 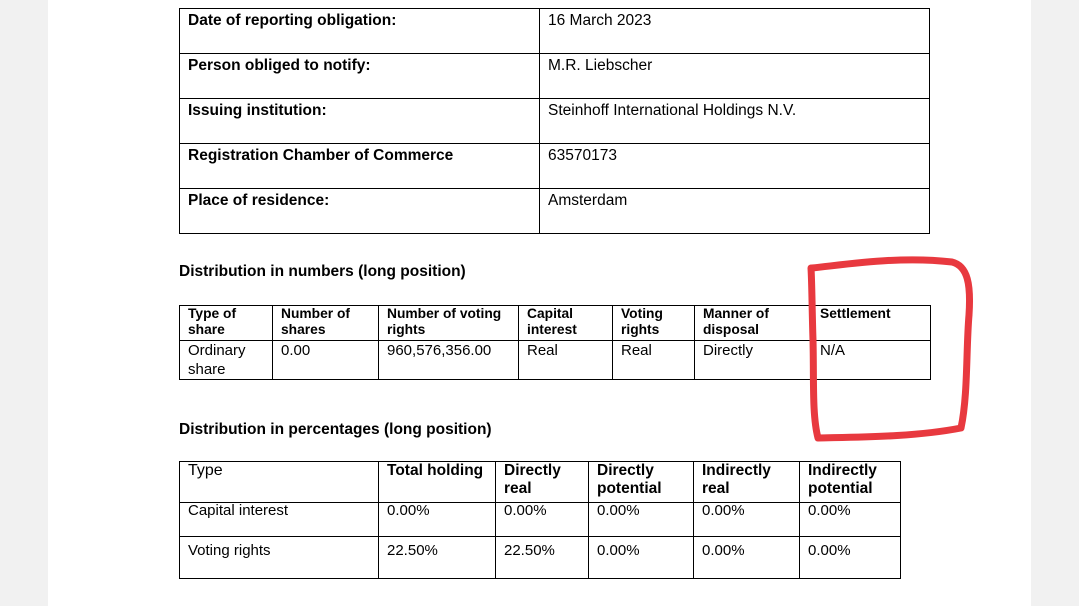 I want to click on info-value: M.R. Liebscher, so click(x=734, y=76).